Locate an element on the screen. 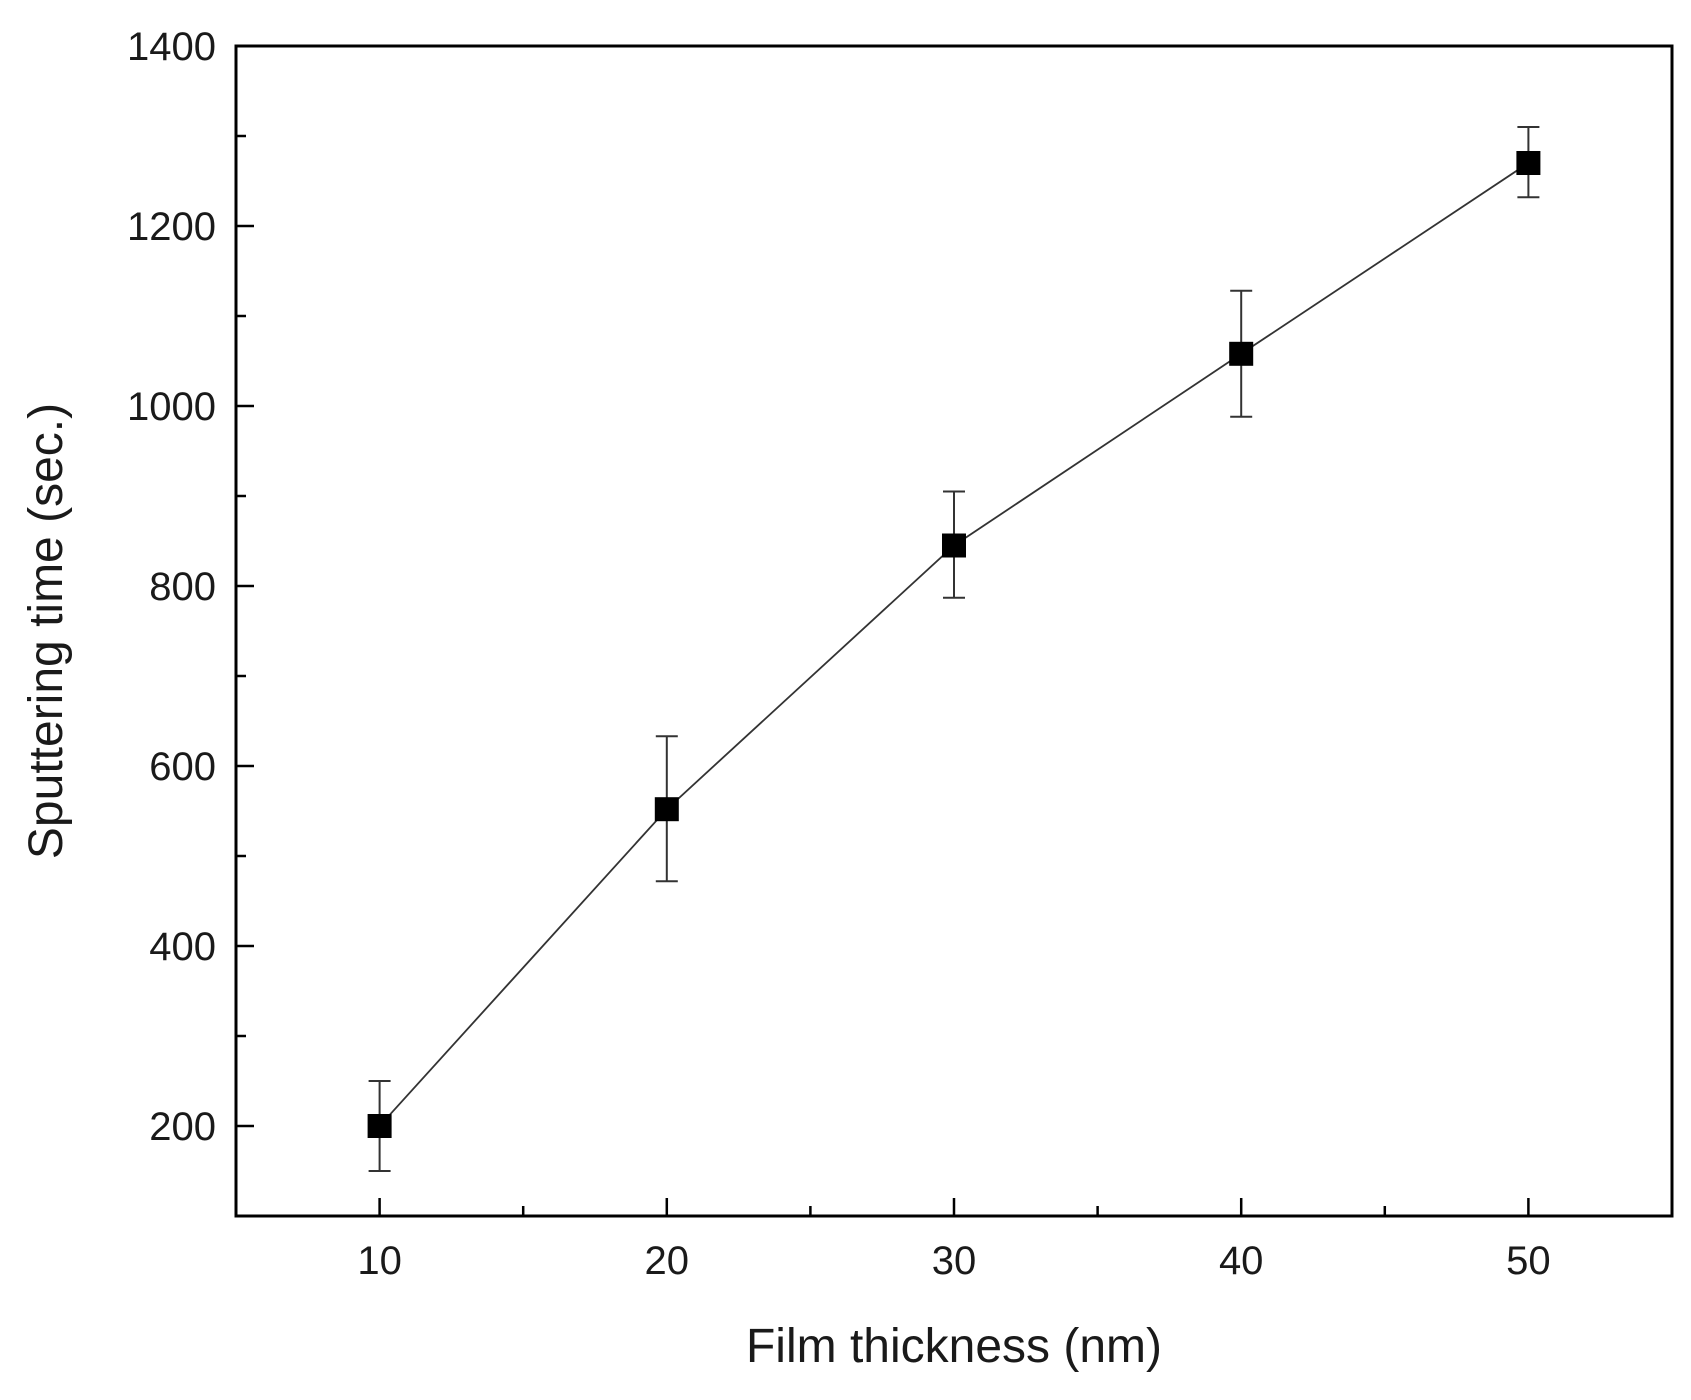  y-tick-label: 1200 is located at coordinates (171, 227).